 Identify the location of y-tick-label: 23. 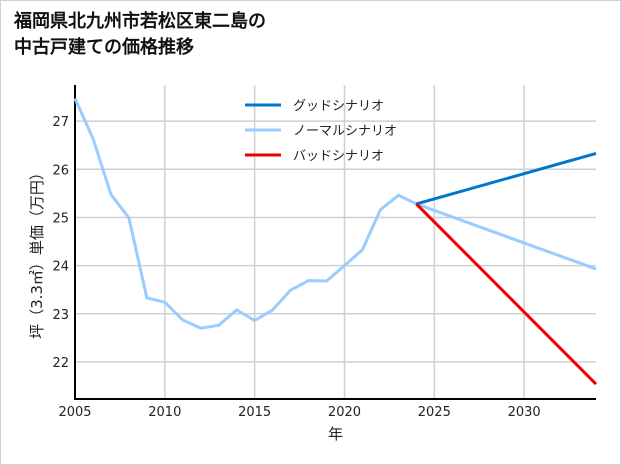
(60, 315).